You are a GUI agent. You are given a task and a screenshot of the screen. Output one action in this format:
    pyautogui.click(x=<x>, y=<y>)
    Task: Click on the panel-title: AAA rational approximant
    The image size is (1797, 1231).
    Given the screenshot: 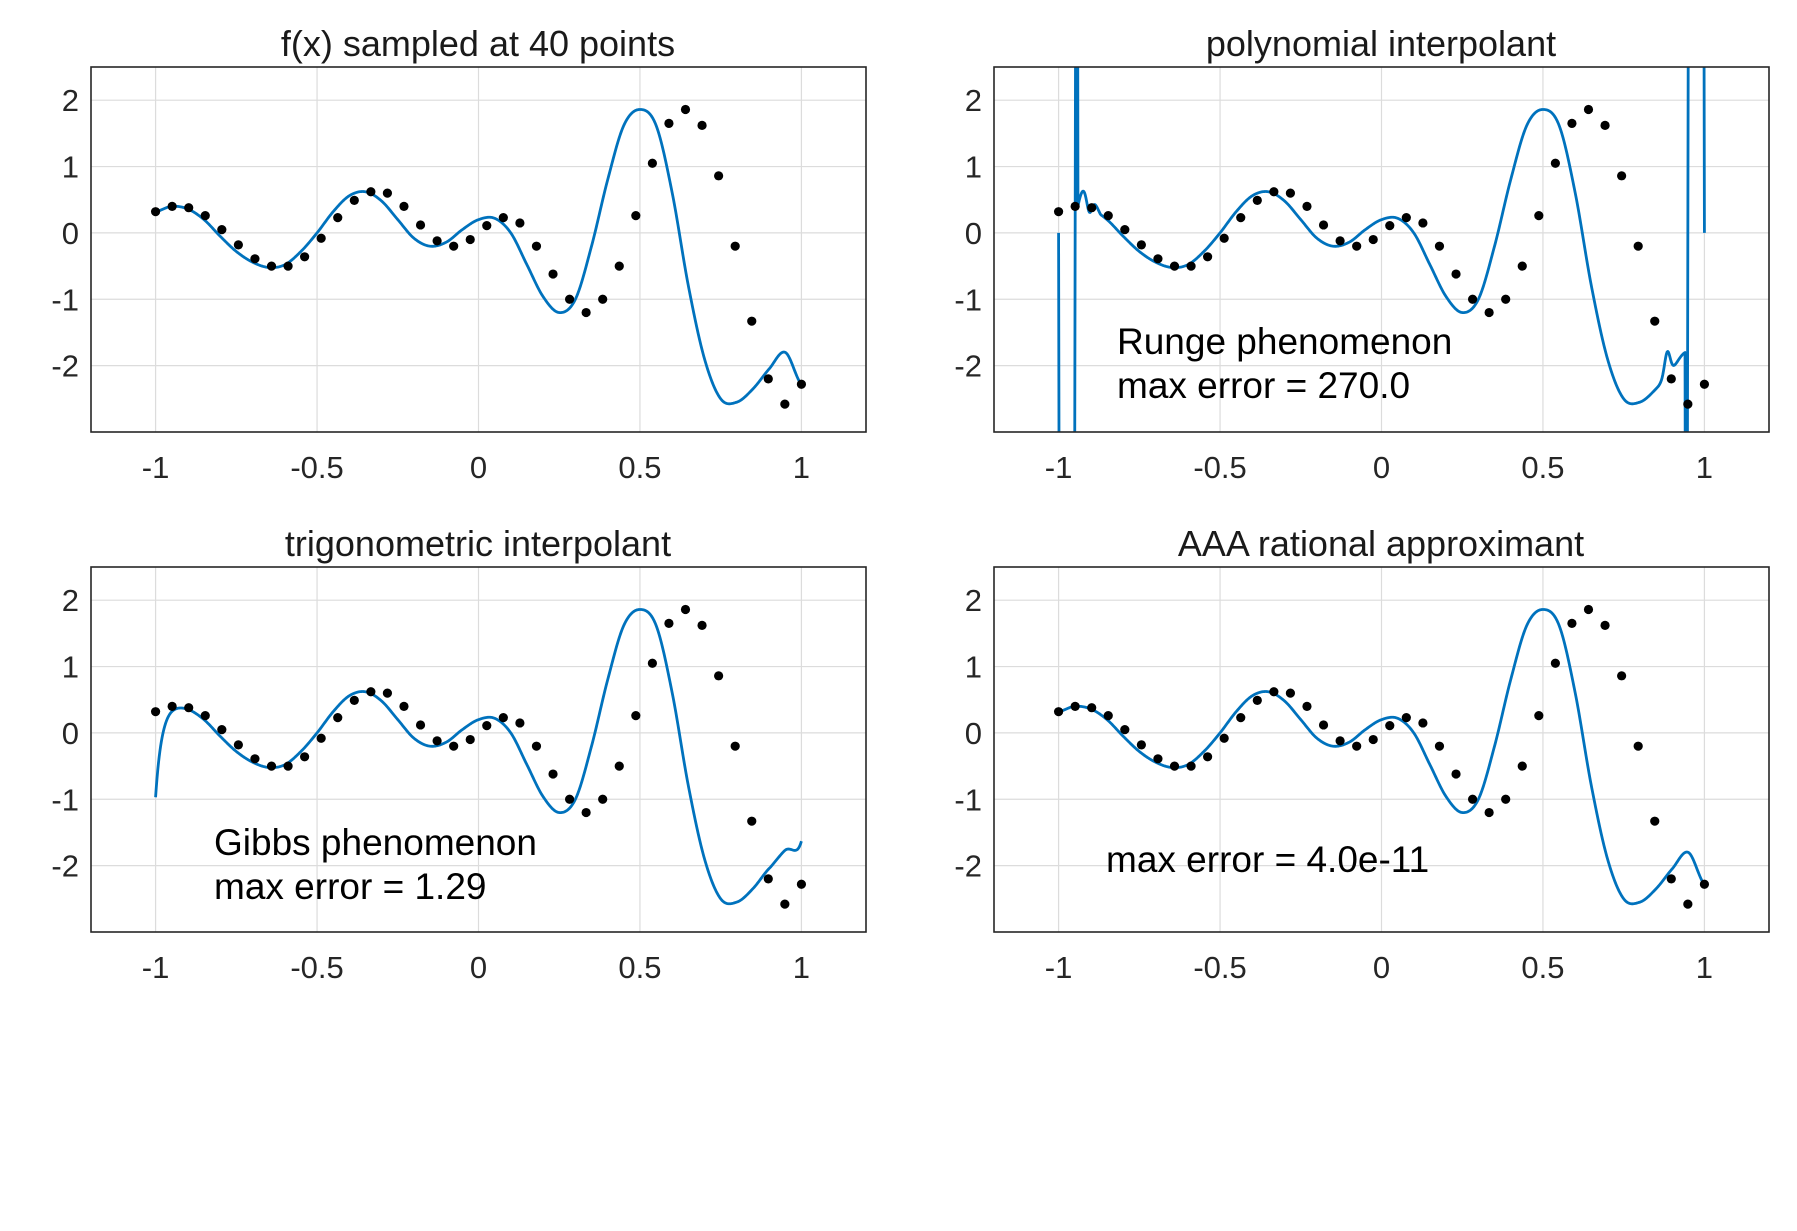 What is the action you would take?
    pyautogui.click(x=1381, y=543)
    